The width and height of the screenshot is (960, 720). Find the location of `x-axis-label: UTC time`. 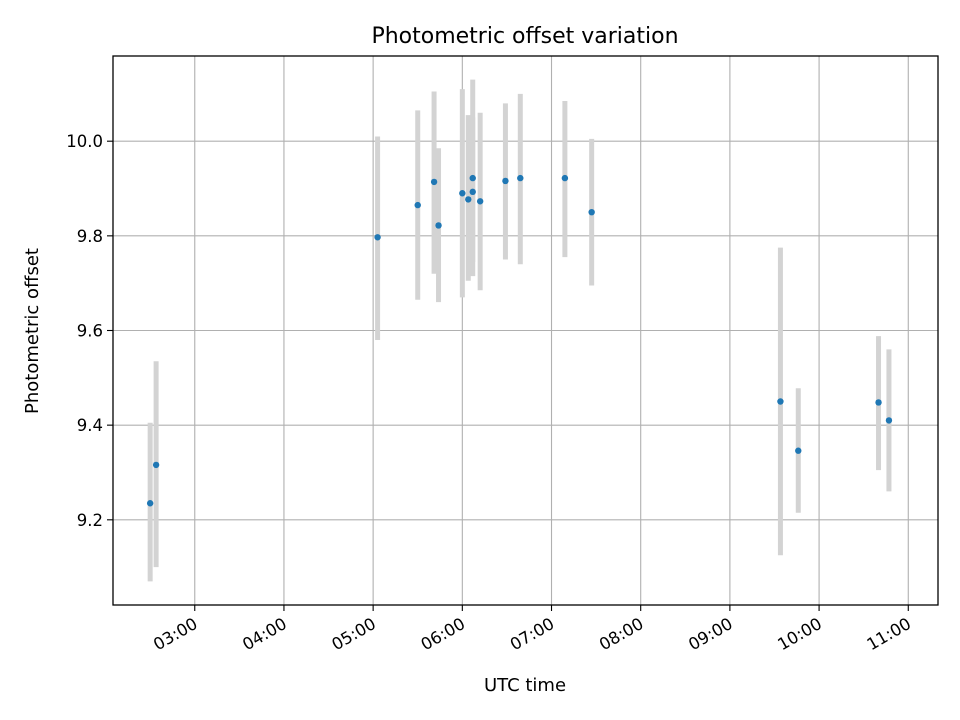

x-axis-label: UTC time is located at coordinates (525, 685).